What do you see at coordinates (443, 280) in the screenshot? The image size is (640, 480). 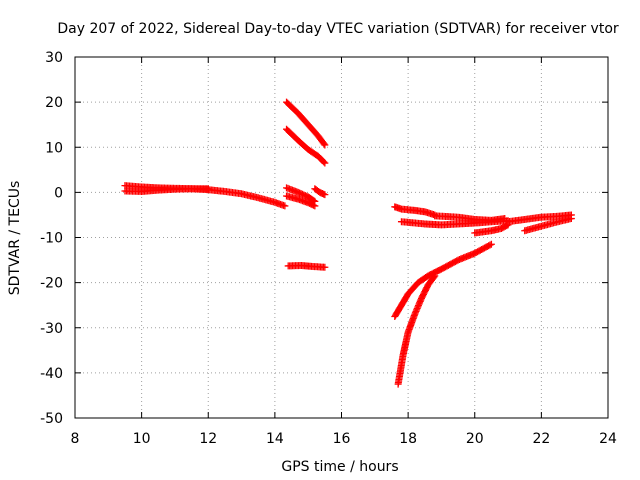 I see `series-seg-p` at bounding box center [443, 280].